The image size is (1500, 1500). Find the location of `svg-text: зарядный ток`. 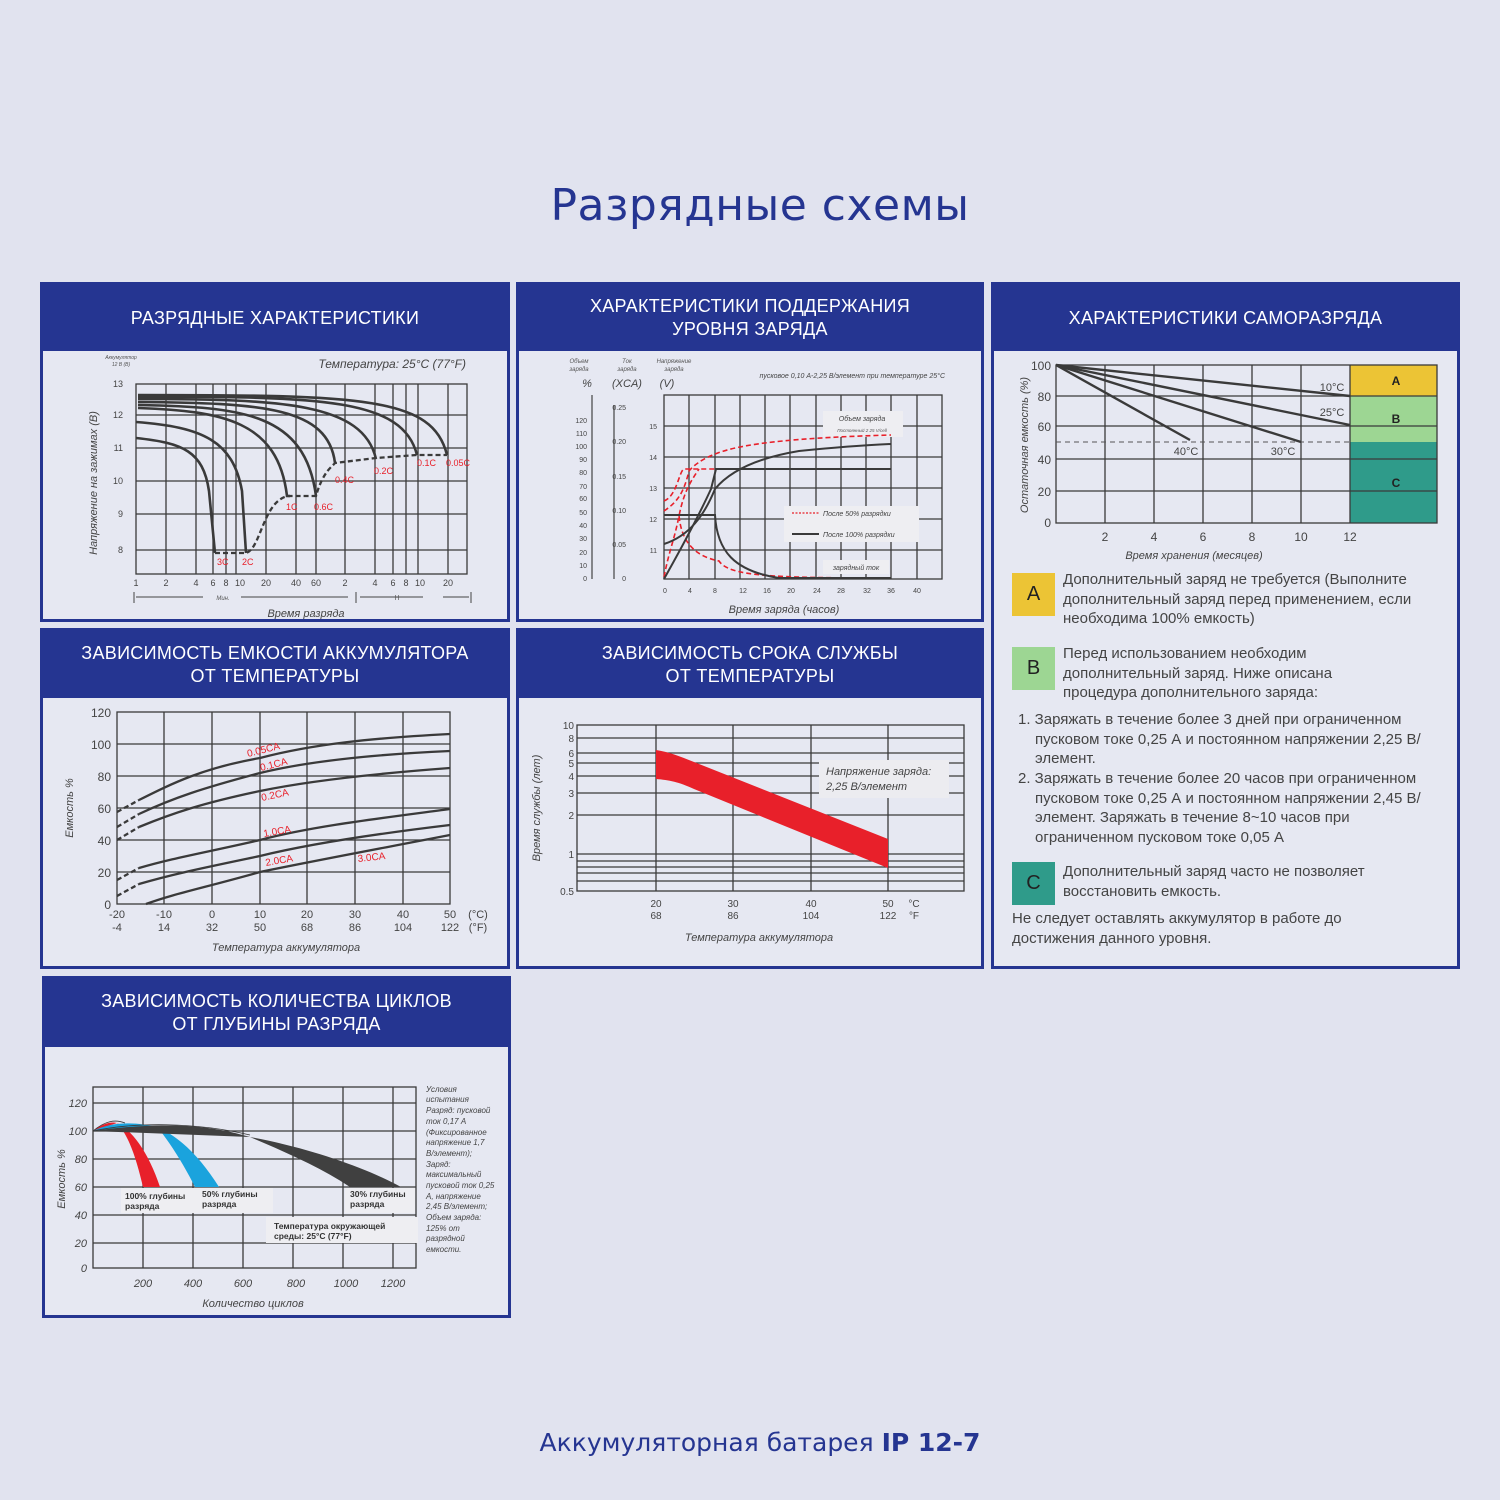

svg-text: зарядный ток is located at coordinates (856, 568).